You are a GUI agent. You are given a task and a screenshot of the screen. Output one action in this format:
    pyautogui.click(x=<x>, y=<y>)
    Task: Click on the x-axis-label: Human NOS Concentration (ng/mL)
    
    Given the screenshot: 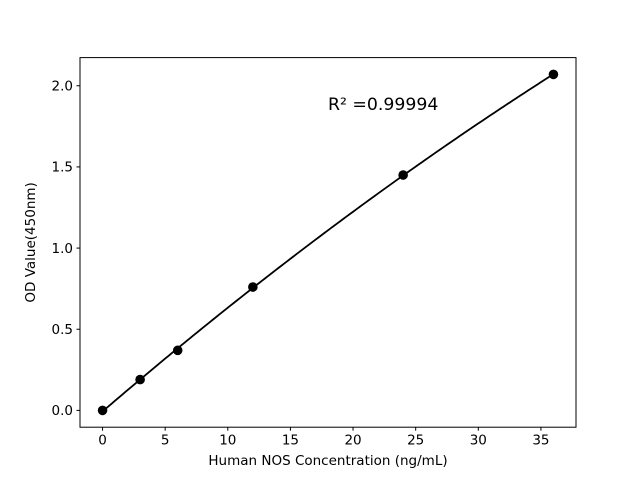 What is the action you would take?
    pyautogui.click(x=327, y=461)
    